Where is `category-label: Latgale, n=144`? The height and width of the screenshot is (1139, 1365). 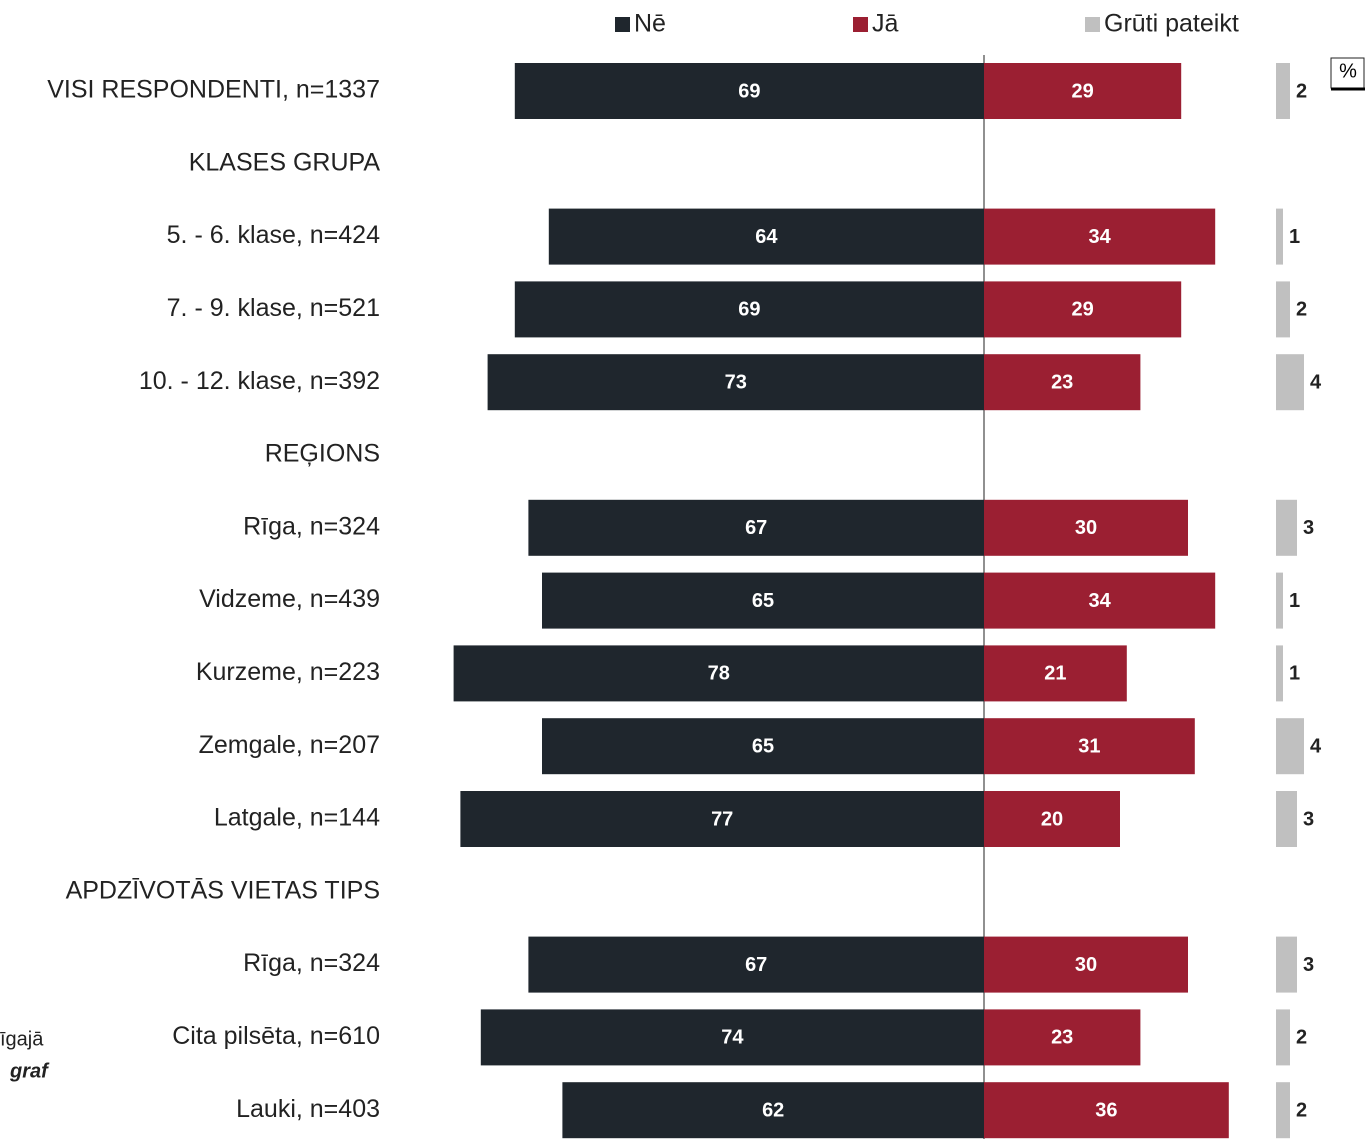 category-label: Latgale, n=144 is located at coordinates (297, 818).